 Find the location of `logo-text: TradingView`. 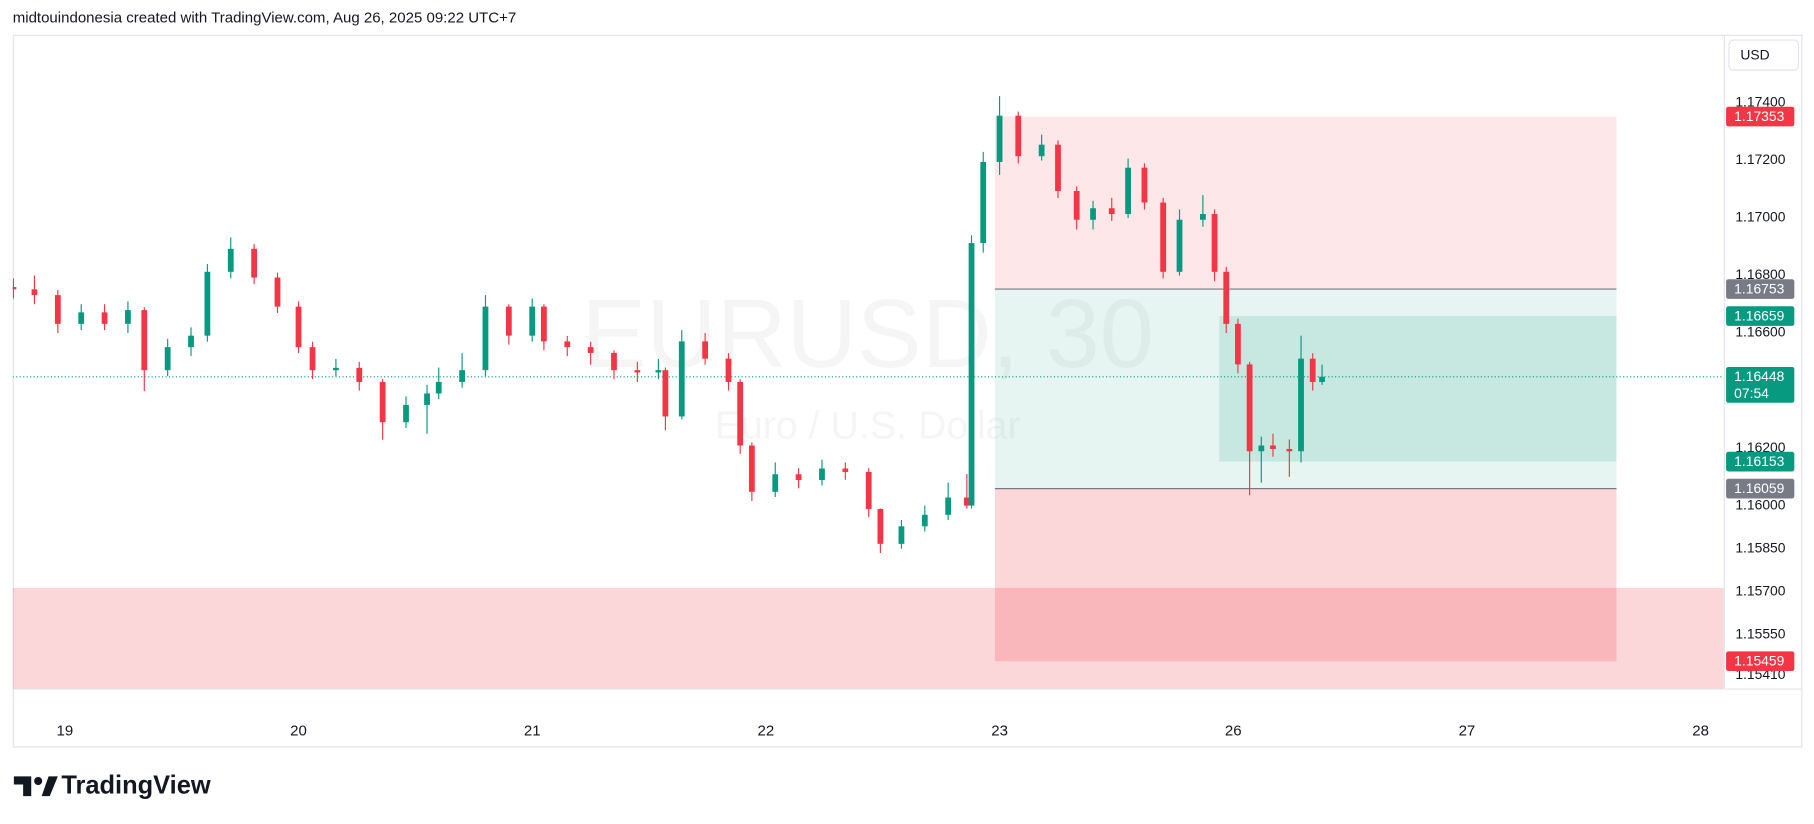

logo-text: TradingView is located at coordinates (136, 786).